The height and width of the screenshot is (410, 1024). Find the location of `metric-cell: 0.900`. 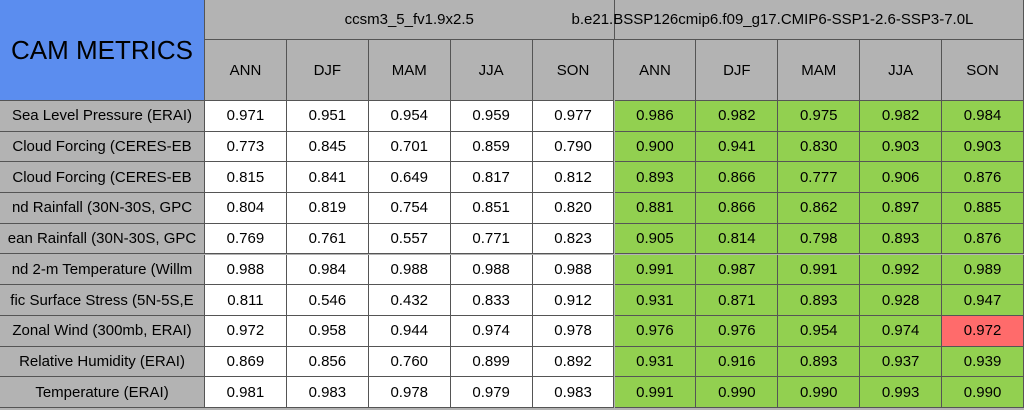

metric-cell: 0.900 is located at coordinates (655, 147).